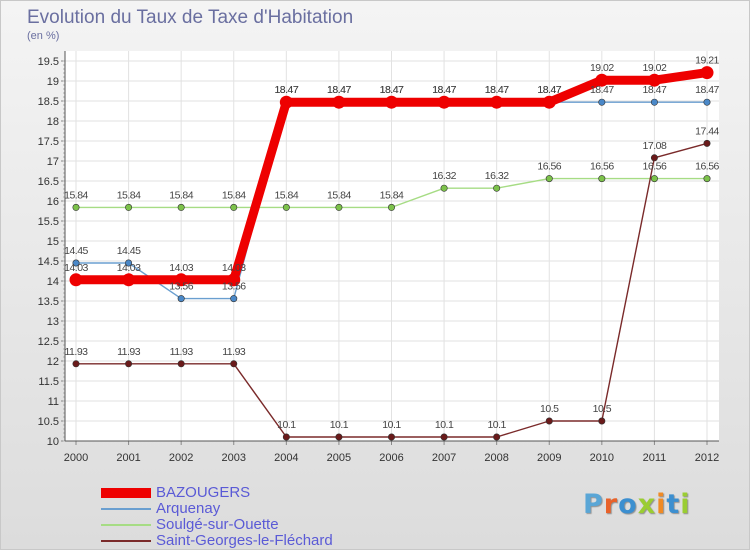 This screenshot has width=750, height=550. What do you see at coordinates (549, 458) in the screenshot?
I see `x-tick-label: 2009` at bounding box center [549, 458].